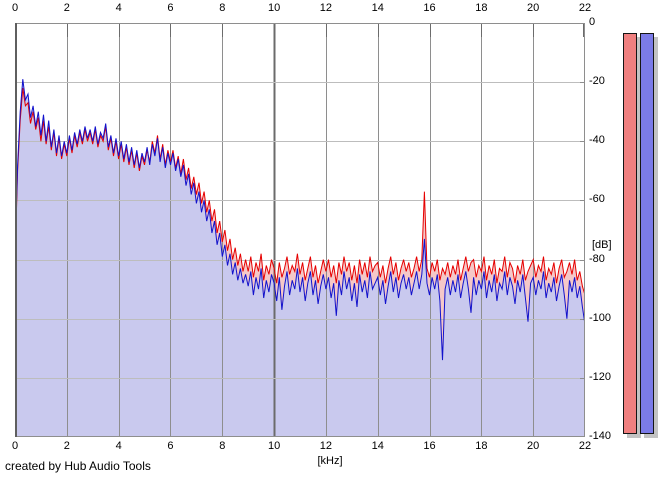  I want to click on y-tick-label: 0, so click(592, 22).